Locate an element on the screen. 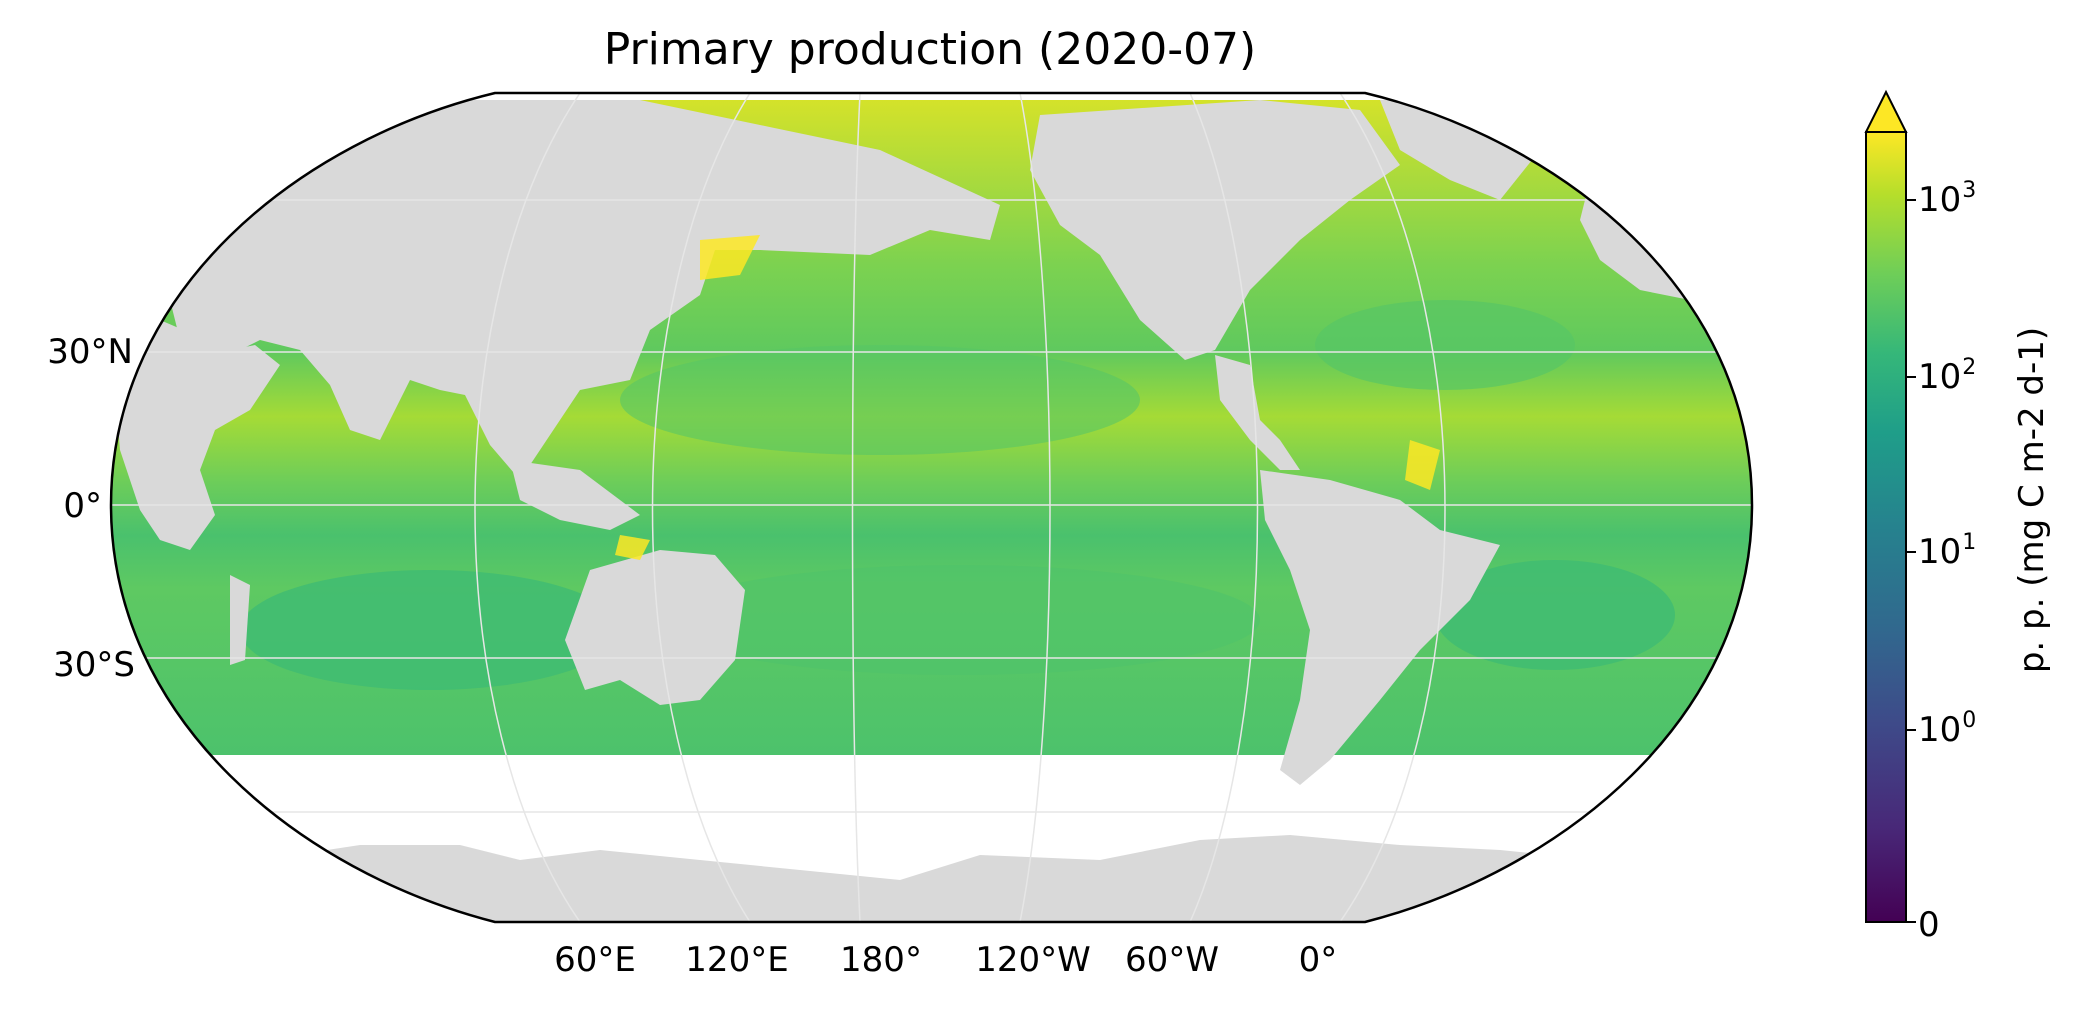 The width and height of the screenshot is (2091, 1015). lon-label-0: 0° is located at coordinates (1318, 960).